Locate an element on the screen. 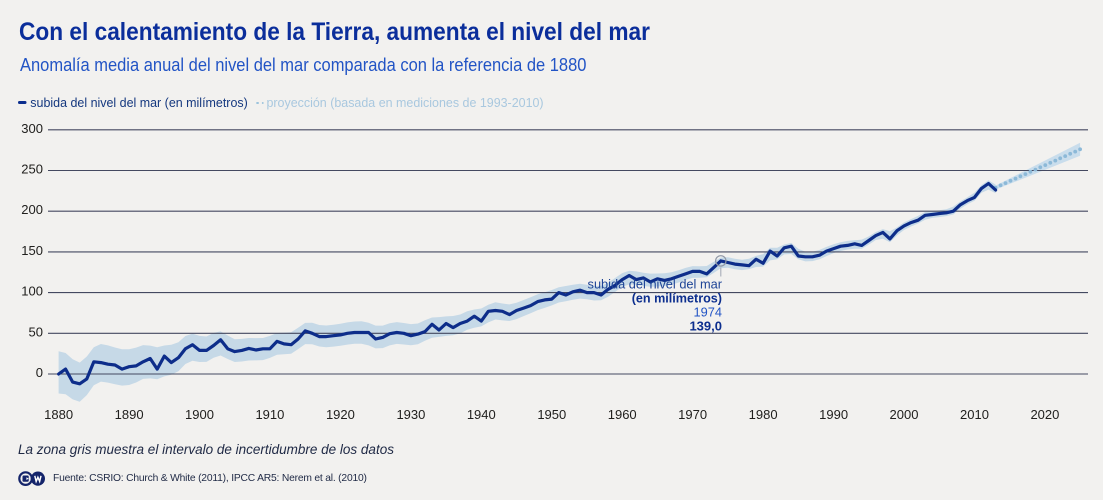  svg-text: 0 is located at coordinates (39, 372).